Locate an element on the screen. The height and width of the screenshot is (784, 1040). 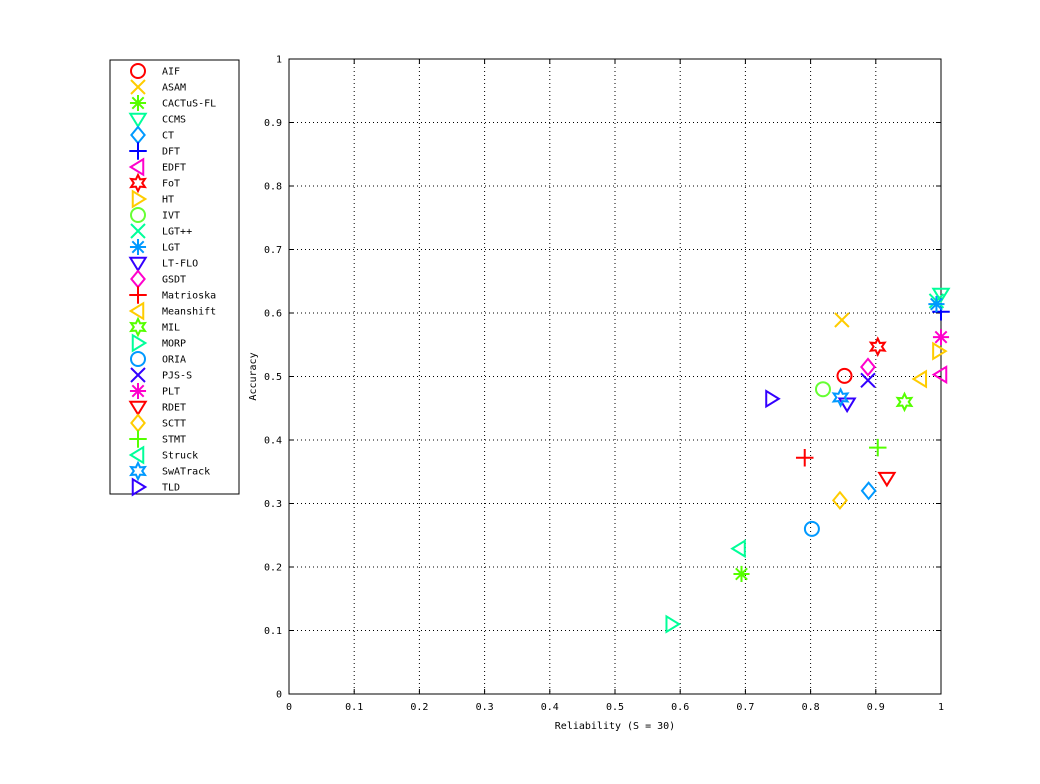
y-tick-label: 1 is located at coordinates (279, 60).